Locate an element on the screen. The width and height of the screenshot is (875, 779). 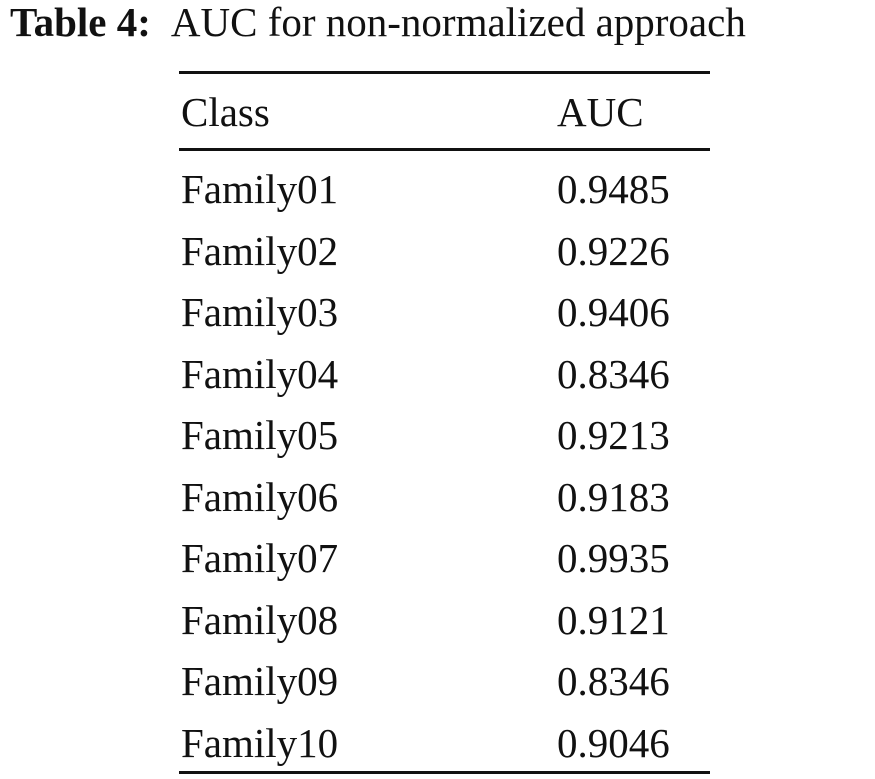
cell-class: Family05 is located at coordinates (260, 435).